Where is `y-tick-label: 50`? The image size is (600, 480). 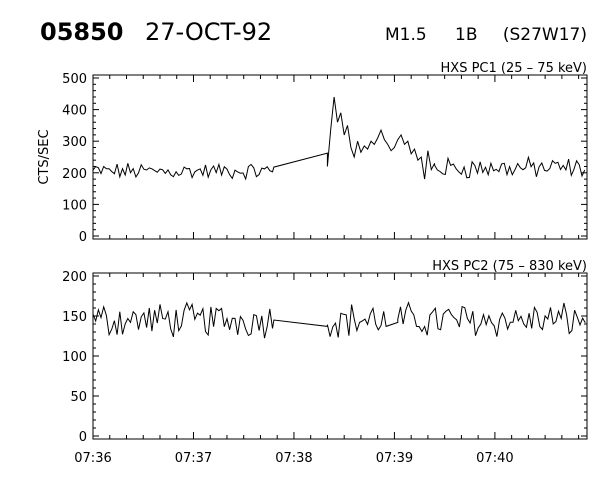
y-tick-label: 50 is located at coordinates (78, 397).